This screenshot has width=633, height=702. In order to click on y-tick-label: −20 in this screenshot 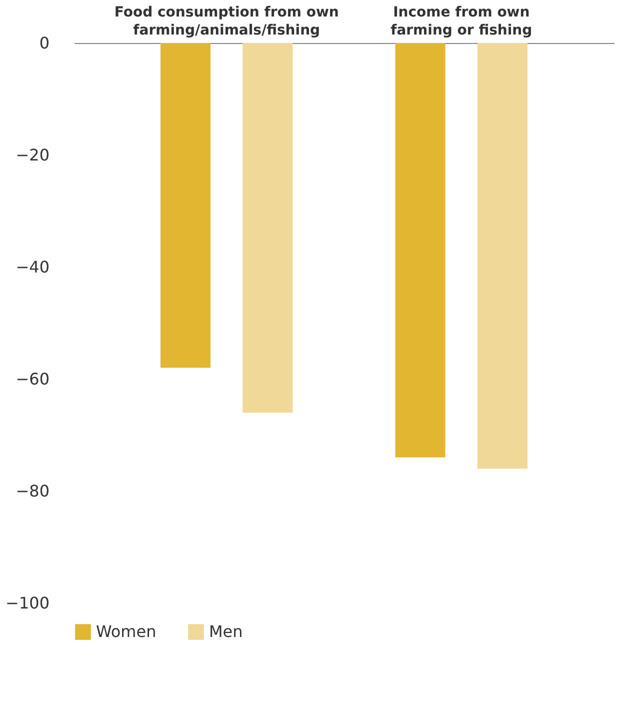, I will do `click(33, 155)`.